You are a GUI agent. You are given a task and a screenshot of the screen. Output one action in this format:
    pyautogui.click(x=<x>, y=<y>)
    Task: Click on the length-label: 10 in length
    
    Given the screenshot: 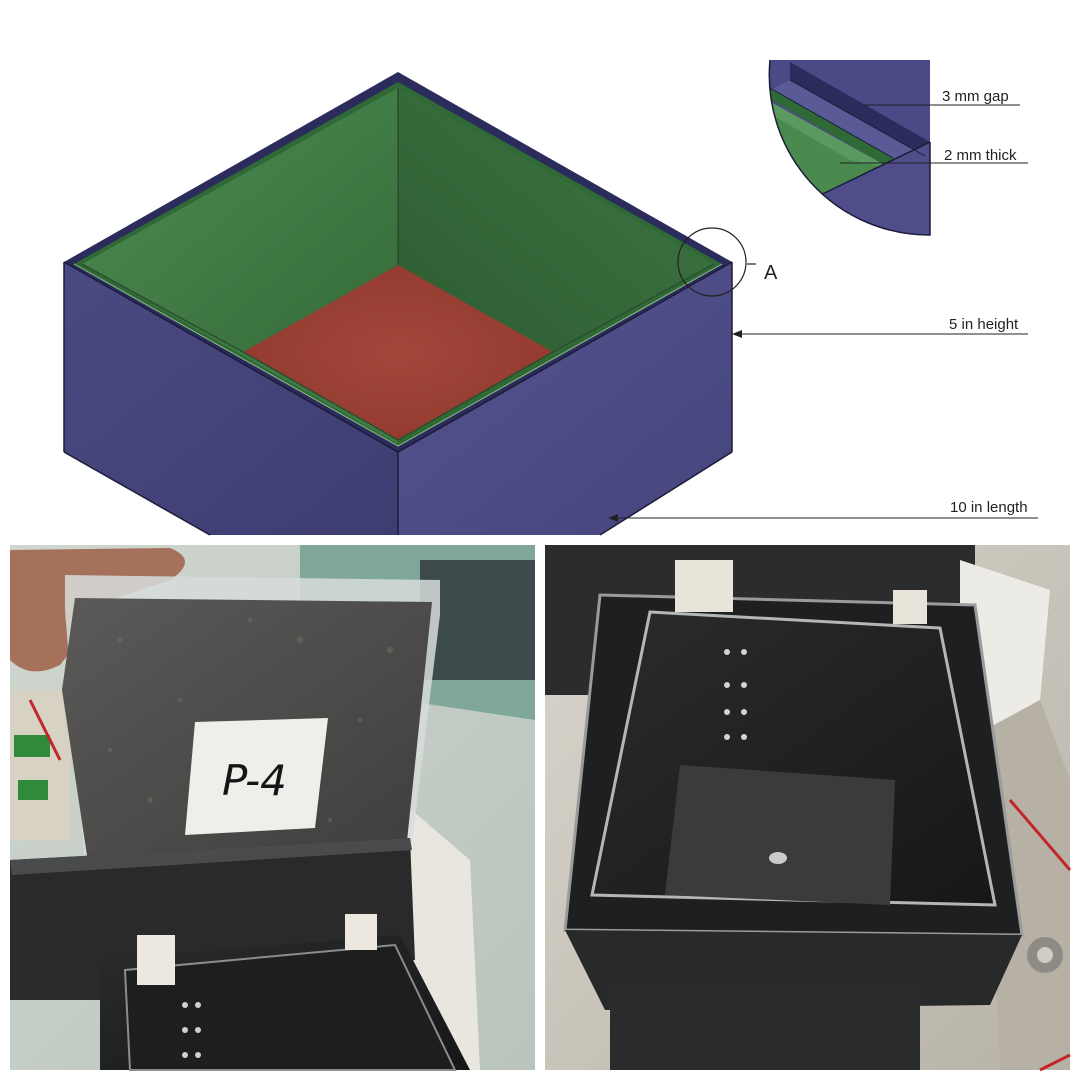 What is the action you would take?
    pyautogui.click(x=989, y=507)
    